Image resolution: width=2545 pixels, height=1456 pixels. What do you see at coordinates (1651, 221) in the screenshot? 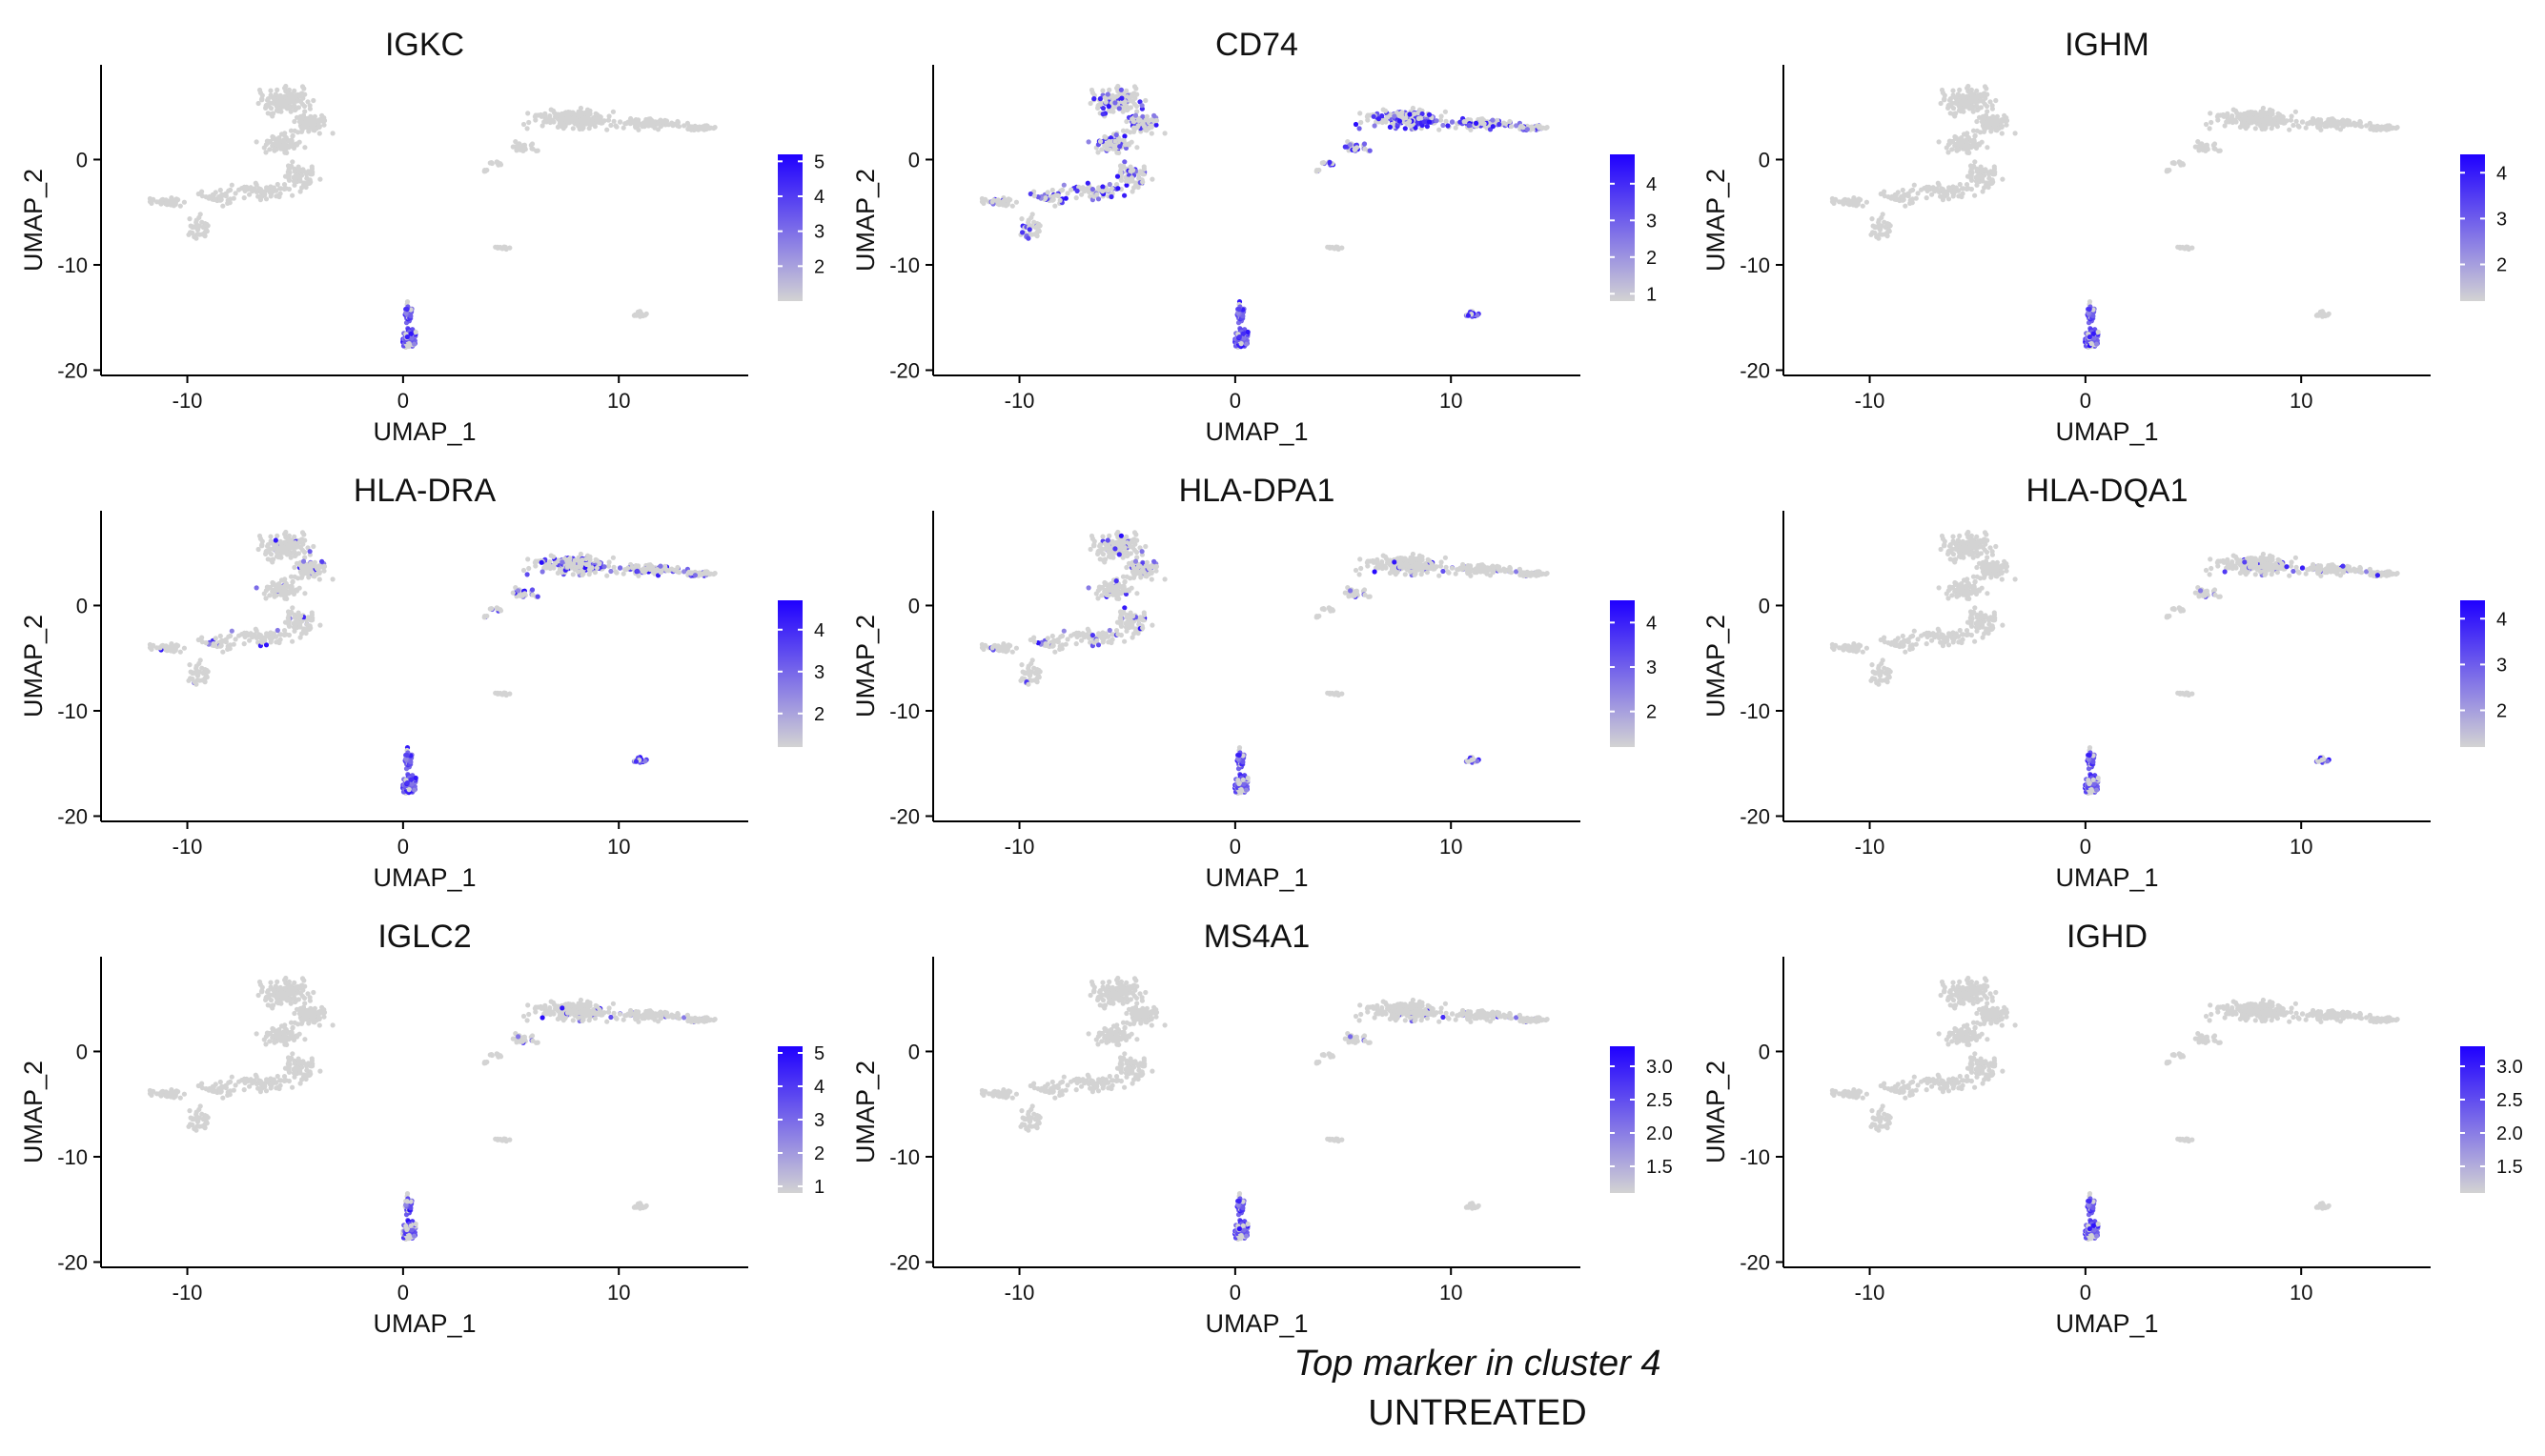
I see `legend-tick-label: 3` at bounding box center [1651, 221].